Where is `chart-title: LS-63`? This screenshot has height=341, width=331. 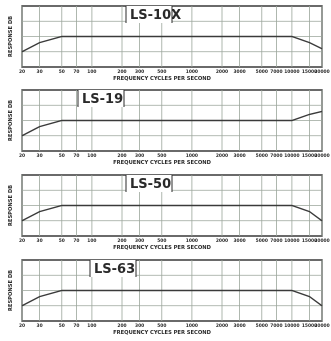
chart-title: LS-63 is located at coordinates (114, 269).